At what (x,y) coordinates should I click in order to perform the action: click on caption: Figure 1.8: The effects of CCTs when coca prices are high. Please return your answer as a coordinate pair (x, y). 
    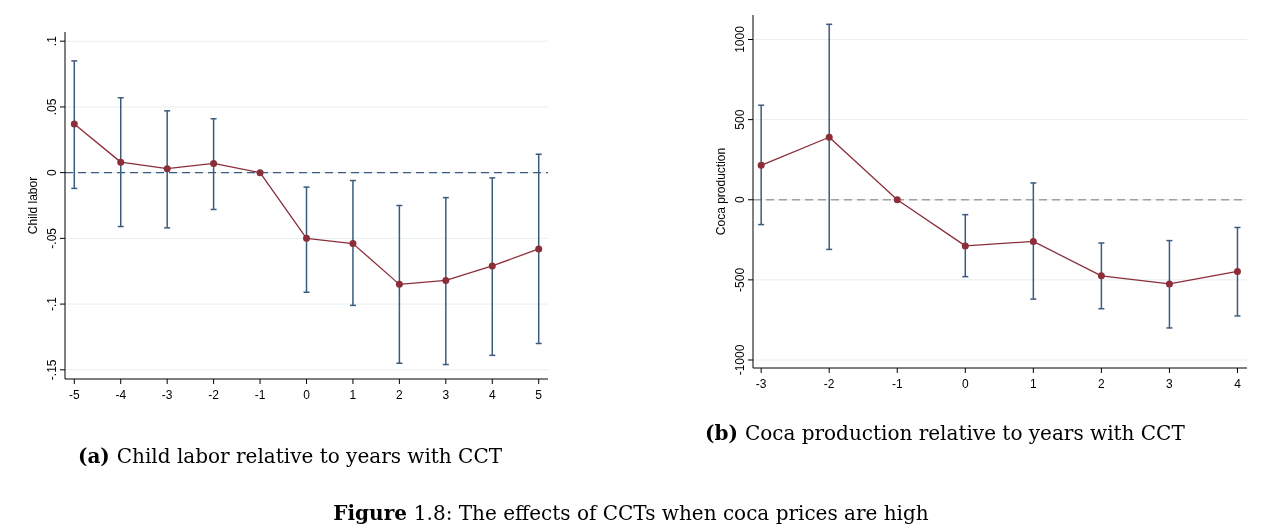
    Looking at the image, I should click on (631, 513).